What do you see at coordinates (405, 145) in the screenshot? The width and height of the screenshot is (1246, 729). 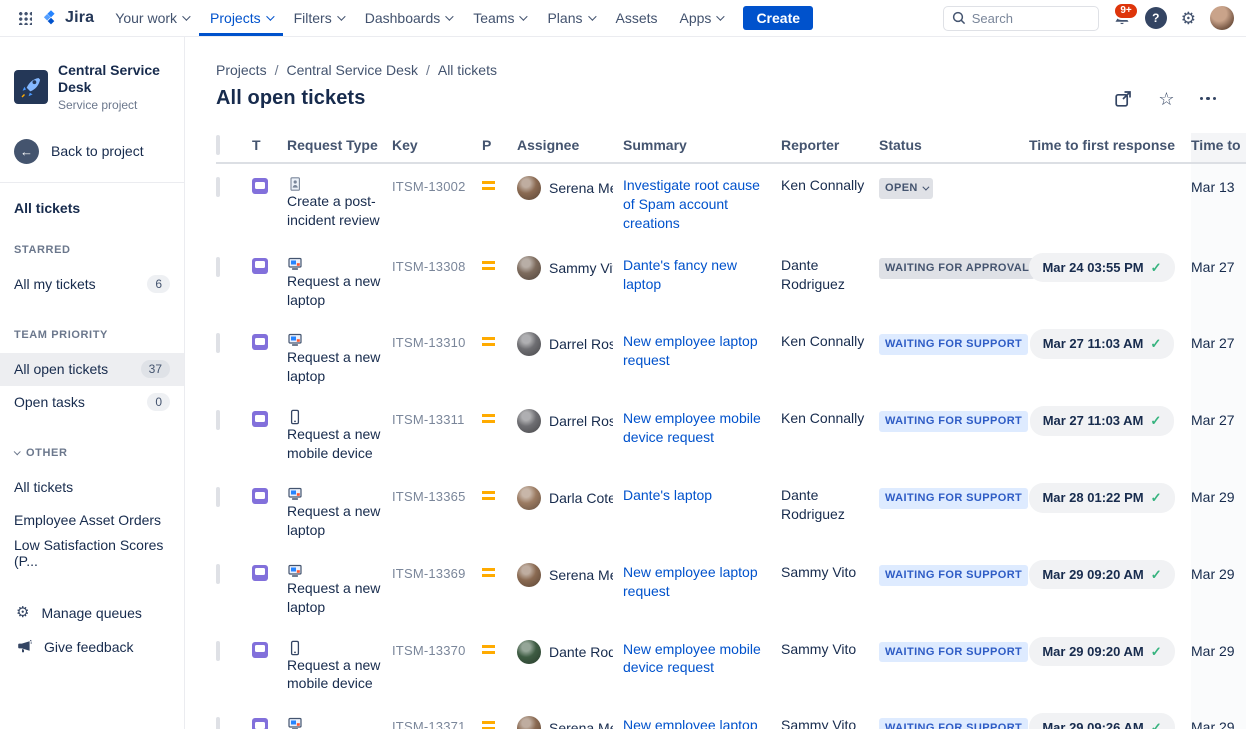 I see `column-header-key: Key` at bounding box center [405, 145].